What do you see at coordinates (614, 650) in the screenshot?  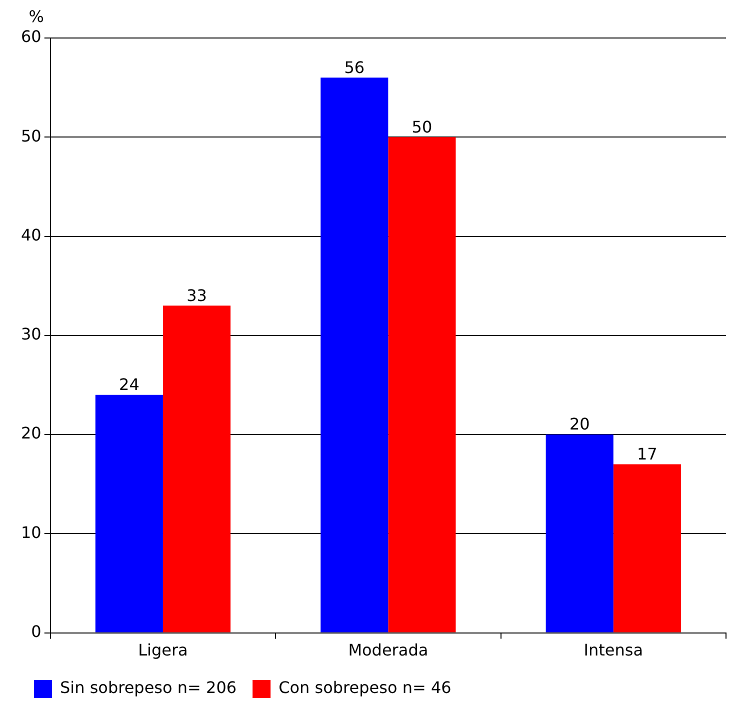 I see `x-tick-label: Intensa` at bounding box center [614, 650].